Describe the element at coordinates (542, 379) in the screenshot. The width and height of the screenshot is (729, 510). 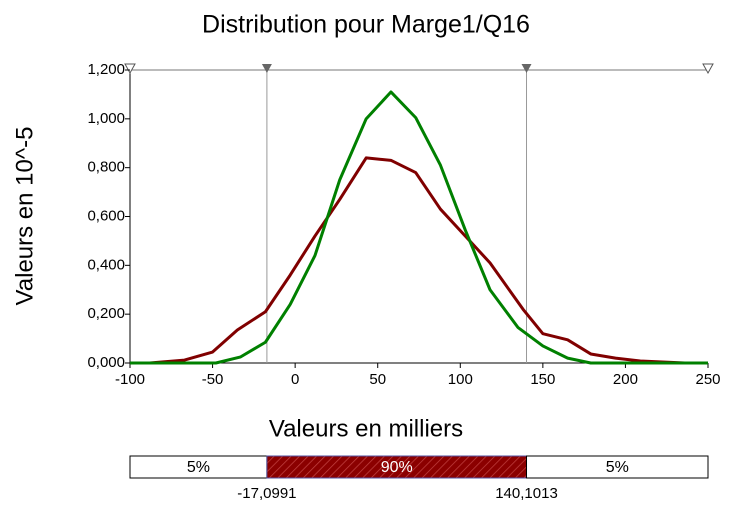
I see `x-tick-label: 150` at that location.